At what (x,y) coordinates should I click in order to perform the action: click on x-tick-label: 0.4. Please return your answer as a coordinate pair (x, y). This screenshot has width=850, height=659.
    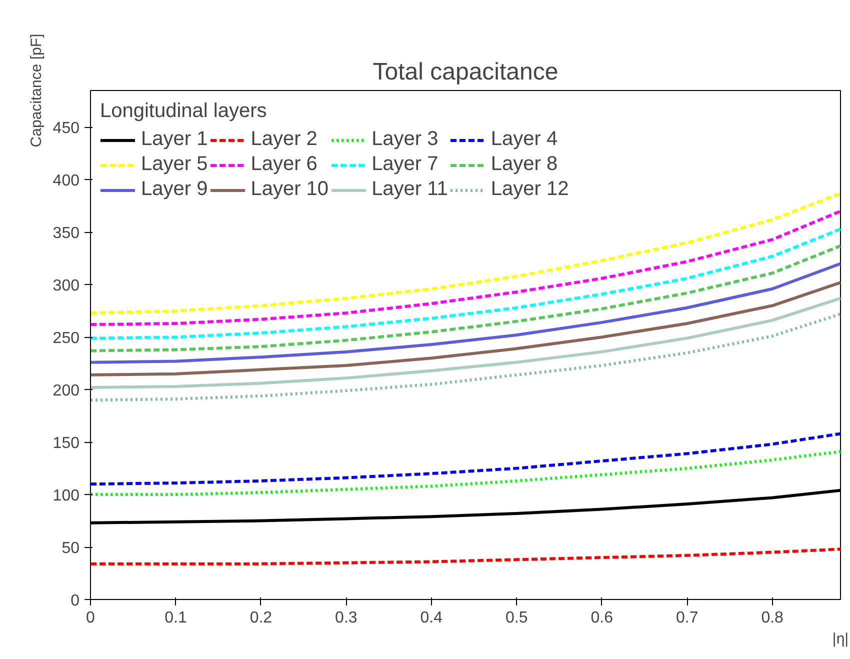
    Looking at the image, I should click on (431, 618).